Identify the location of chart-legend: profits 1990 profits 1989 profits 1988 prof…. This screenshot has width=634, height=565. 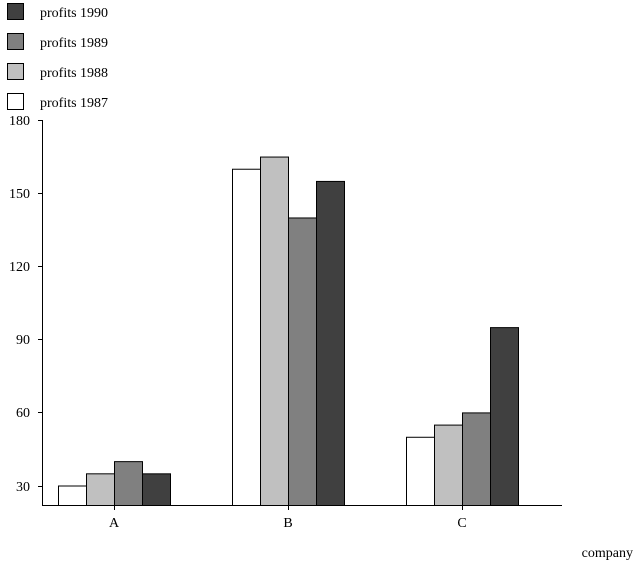
(57, 57).